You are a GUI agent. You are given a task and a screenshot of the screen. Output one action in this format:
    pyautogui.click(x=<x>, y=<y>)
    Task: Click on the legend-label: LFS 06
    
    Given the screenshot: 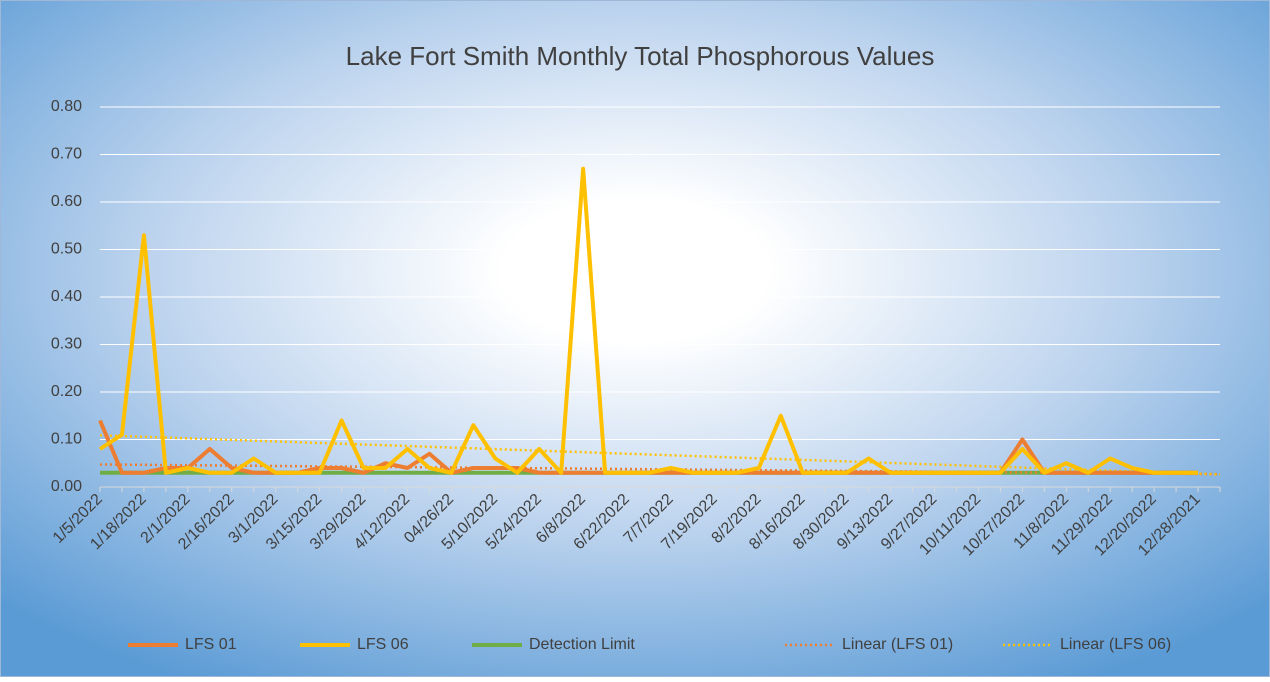 What is the action you would take?
    pyautogui.click(x=383, y=644)
    